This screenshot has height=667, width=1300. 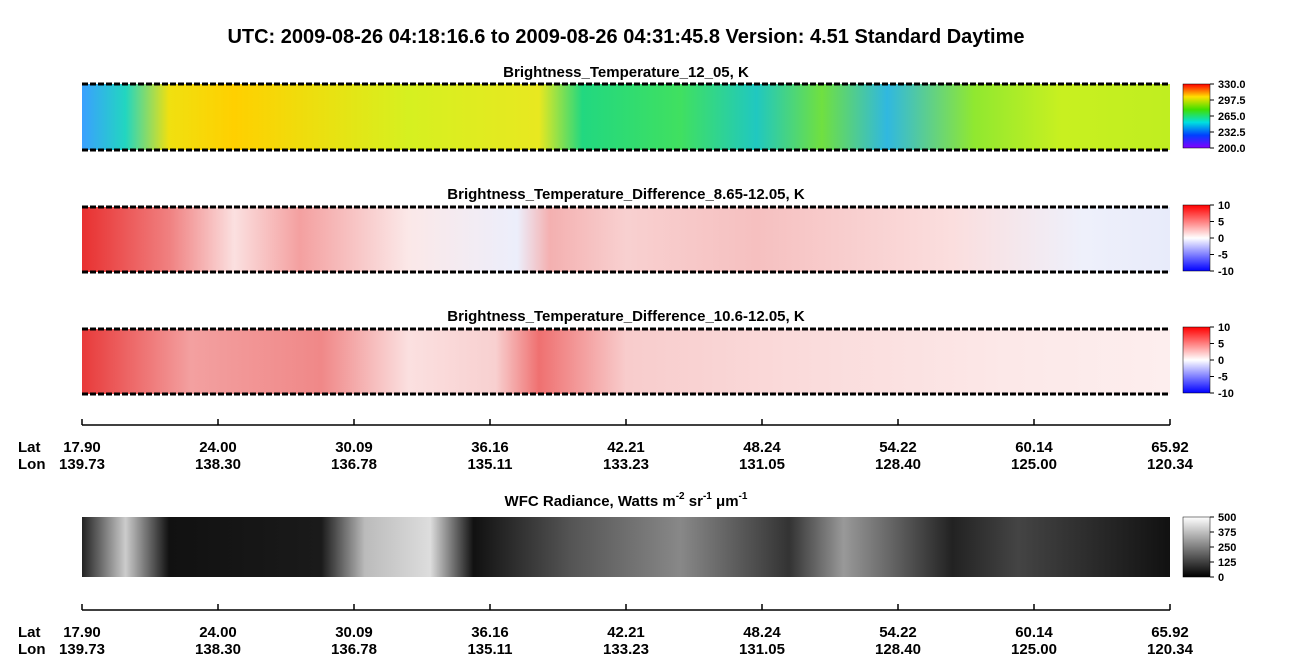 What do you see at coordinates (626, 117) in the screenshot?
I see `bt-strip` at bounding box center [626, 117].